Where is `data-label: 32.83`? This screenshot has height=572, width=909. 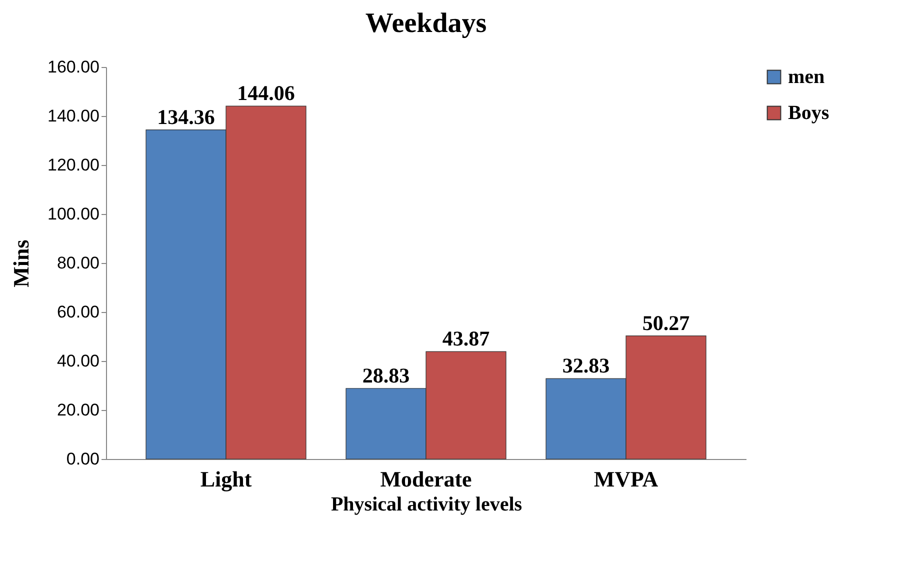 data-label: 32.83 is located at coordinates (586, 366).